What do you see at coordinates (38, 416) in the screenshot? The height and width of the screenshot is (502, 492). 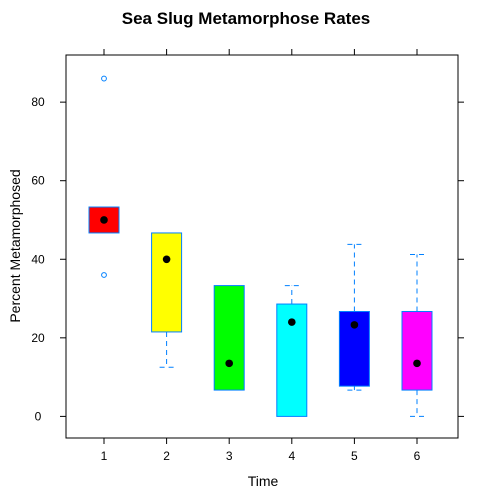 I see `y-tick-label: 0` at bounding box center [38, 416].